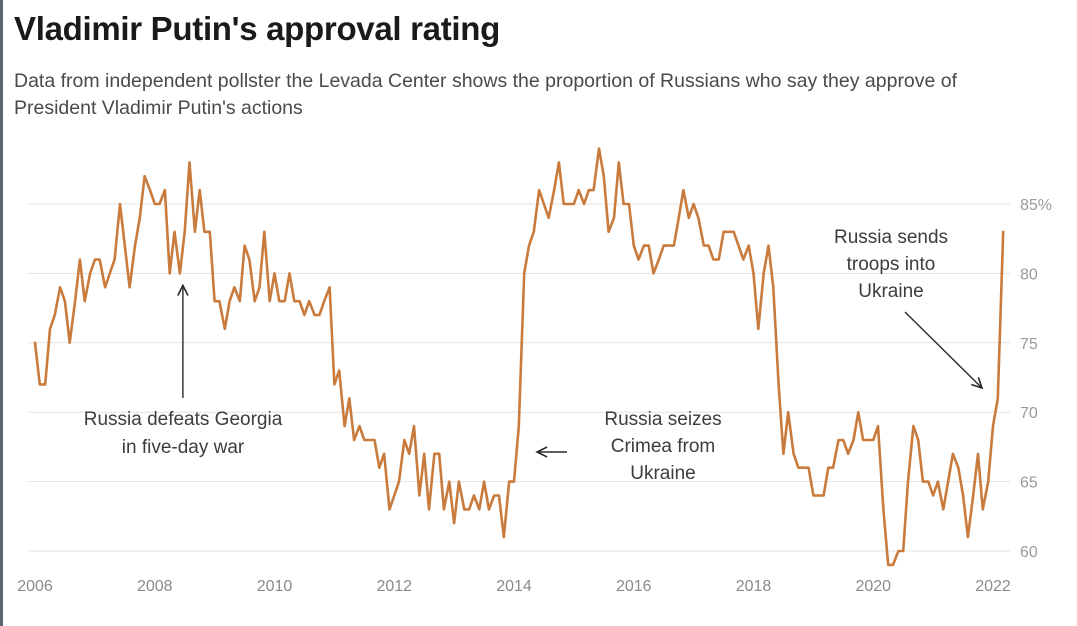 Image resolution: width=1077 pixels, height=626 pixels. What do you see at coordinates (663, 446) in the screenshot?
I see `annotation-crimea-line: Crimea from` at bounding box center [663, 446].